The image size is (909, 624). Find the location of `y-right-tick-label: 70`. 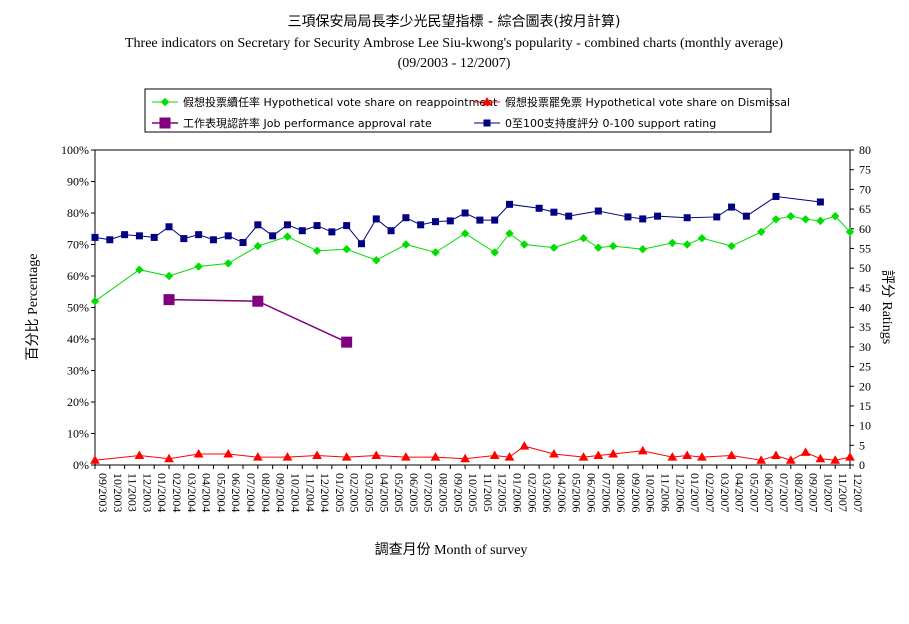

y-right-tick-label: 70 is located at coordinates (865, 189).